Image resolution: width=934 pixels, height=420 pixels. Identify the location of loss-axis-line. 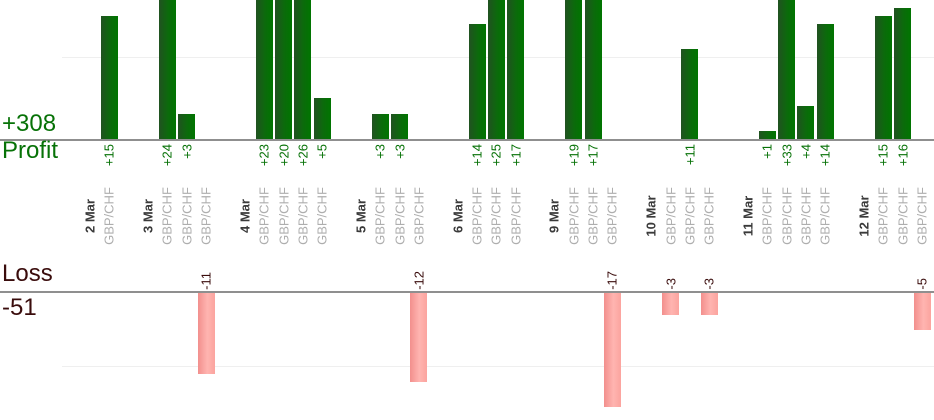
(467, 292).